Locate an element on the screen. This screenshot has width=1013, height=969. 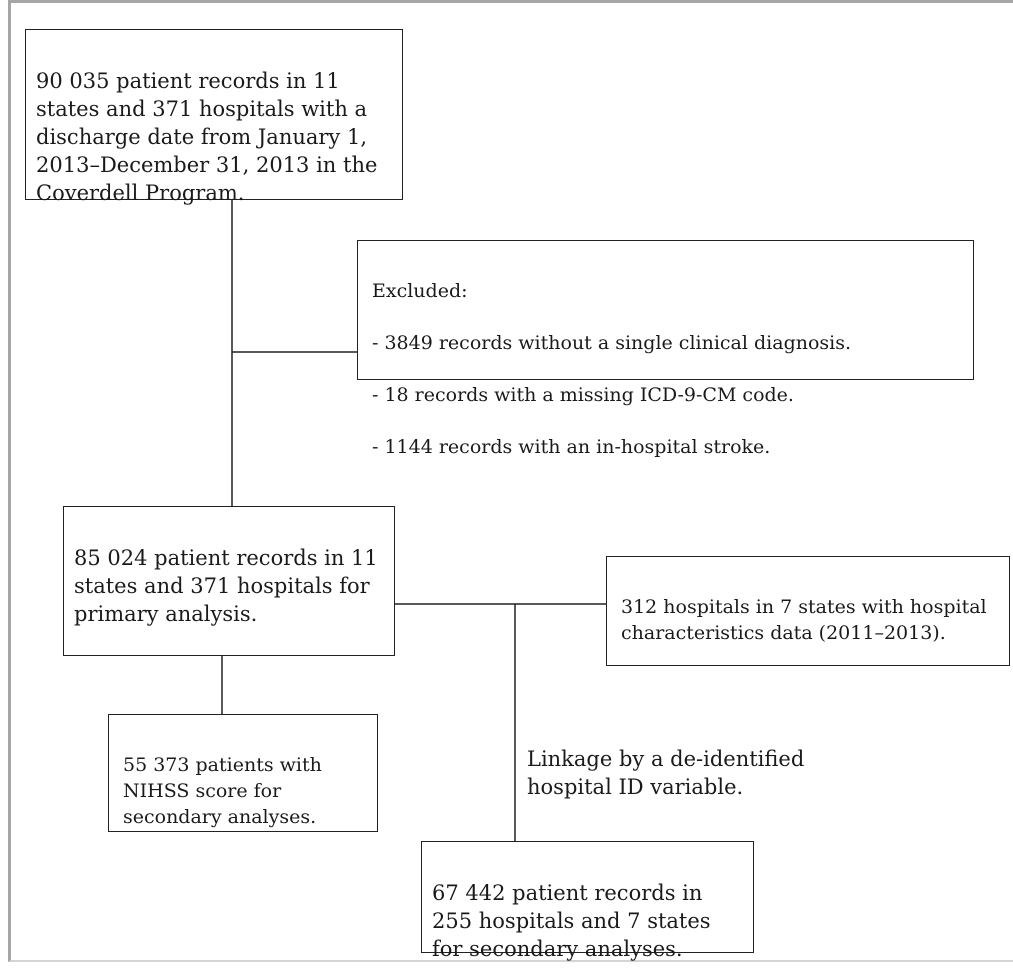
excluded-title: Excluded: is located at coordinates (420, 291).